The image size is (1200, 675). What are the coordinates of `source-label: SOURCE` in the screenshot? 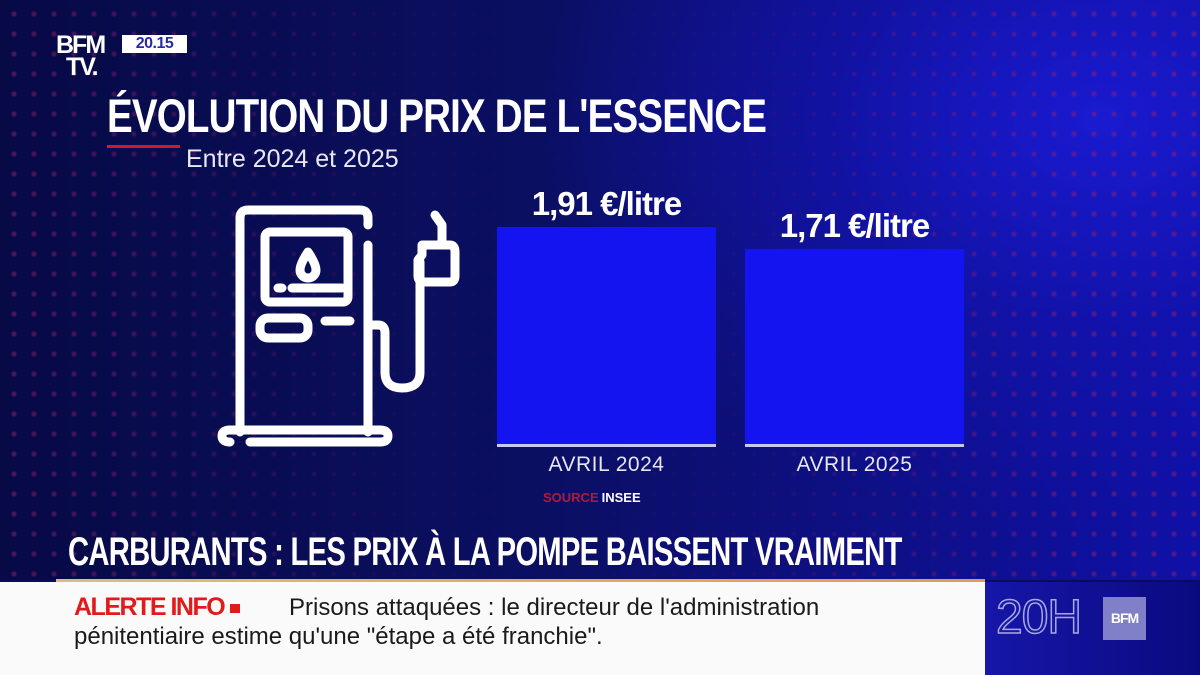 It's located at (571, 497).